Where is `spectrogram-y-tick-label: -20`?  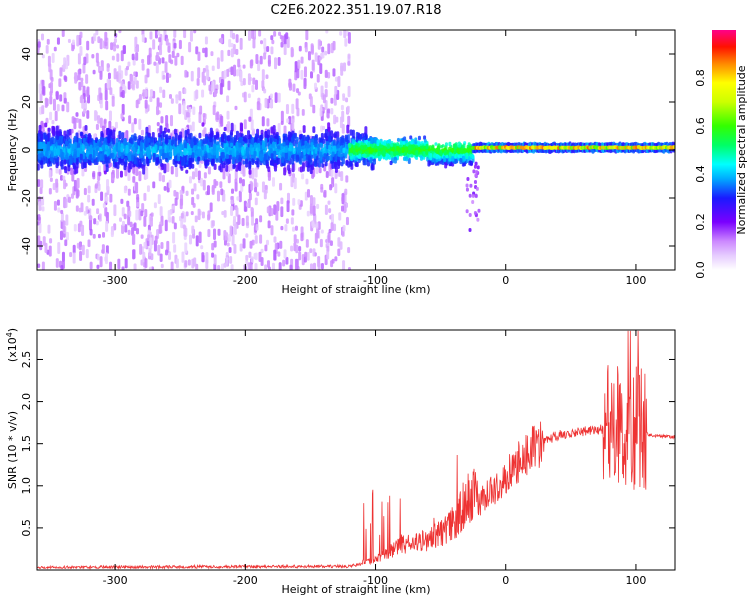
spectrogram-y-tick-label: -20 is located at coordinates (26, 198).